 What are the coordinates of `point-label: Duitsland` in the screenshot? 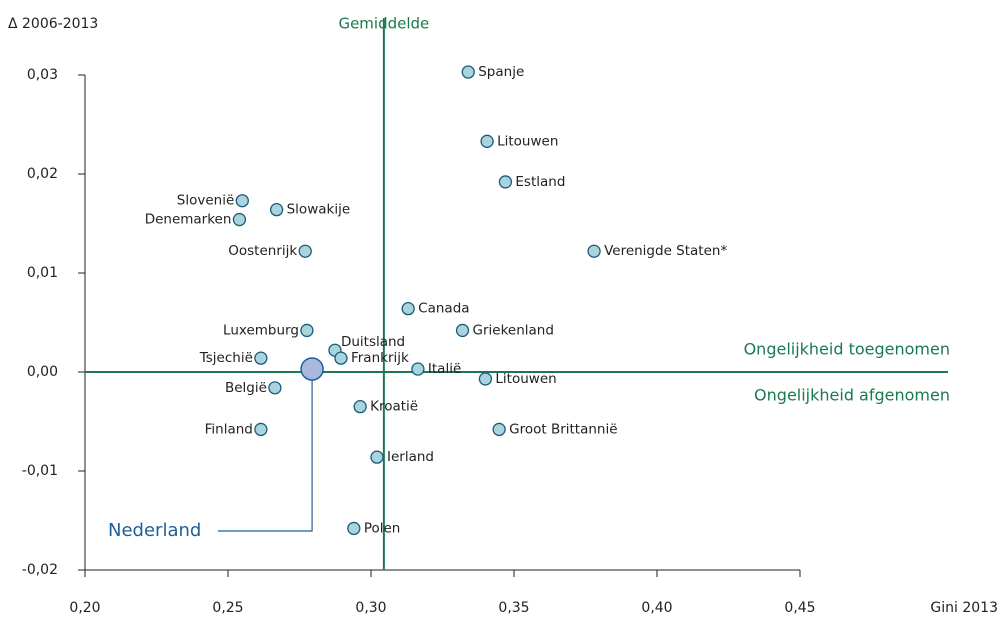 It's located at (373, 342).